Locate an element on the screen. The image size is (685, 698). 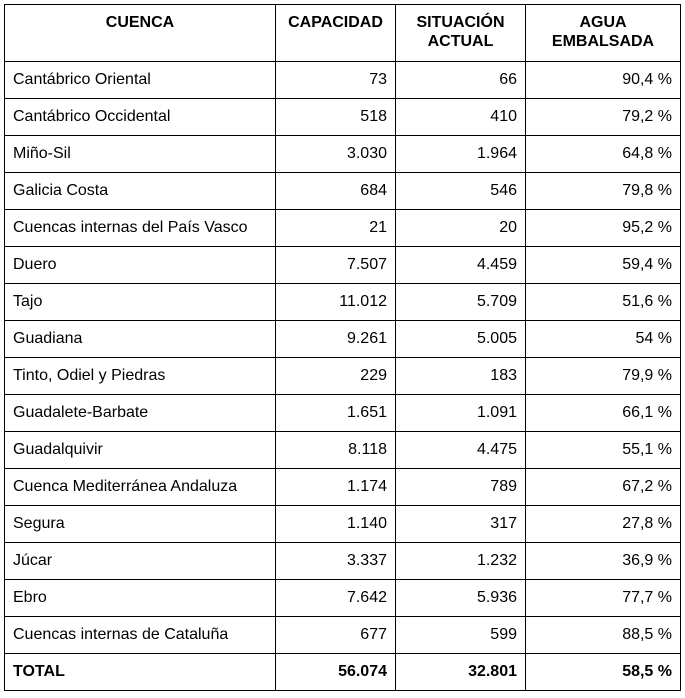
total-capacidad-cell: 56.074 is located at coordinates (335, 672).